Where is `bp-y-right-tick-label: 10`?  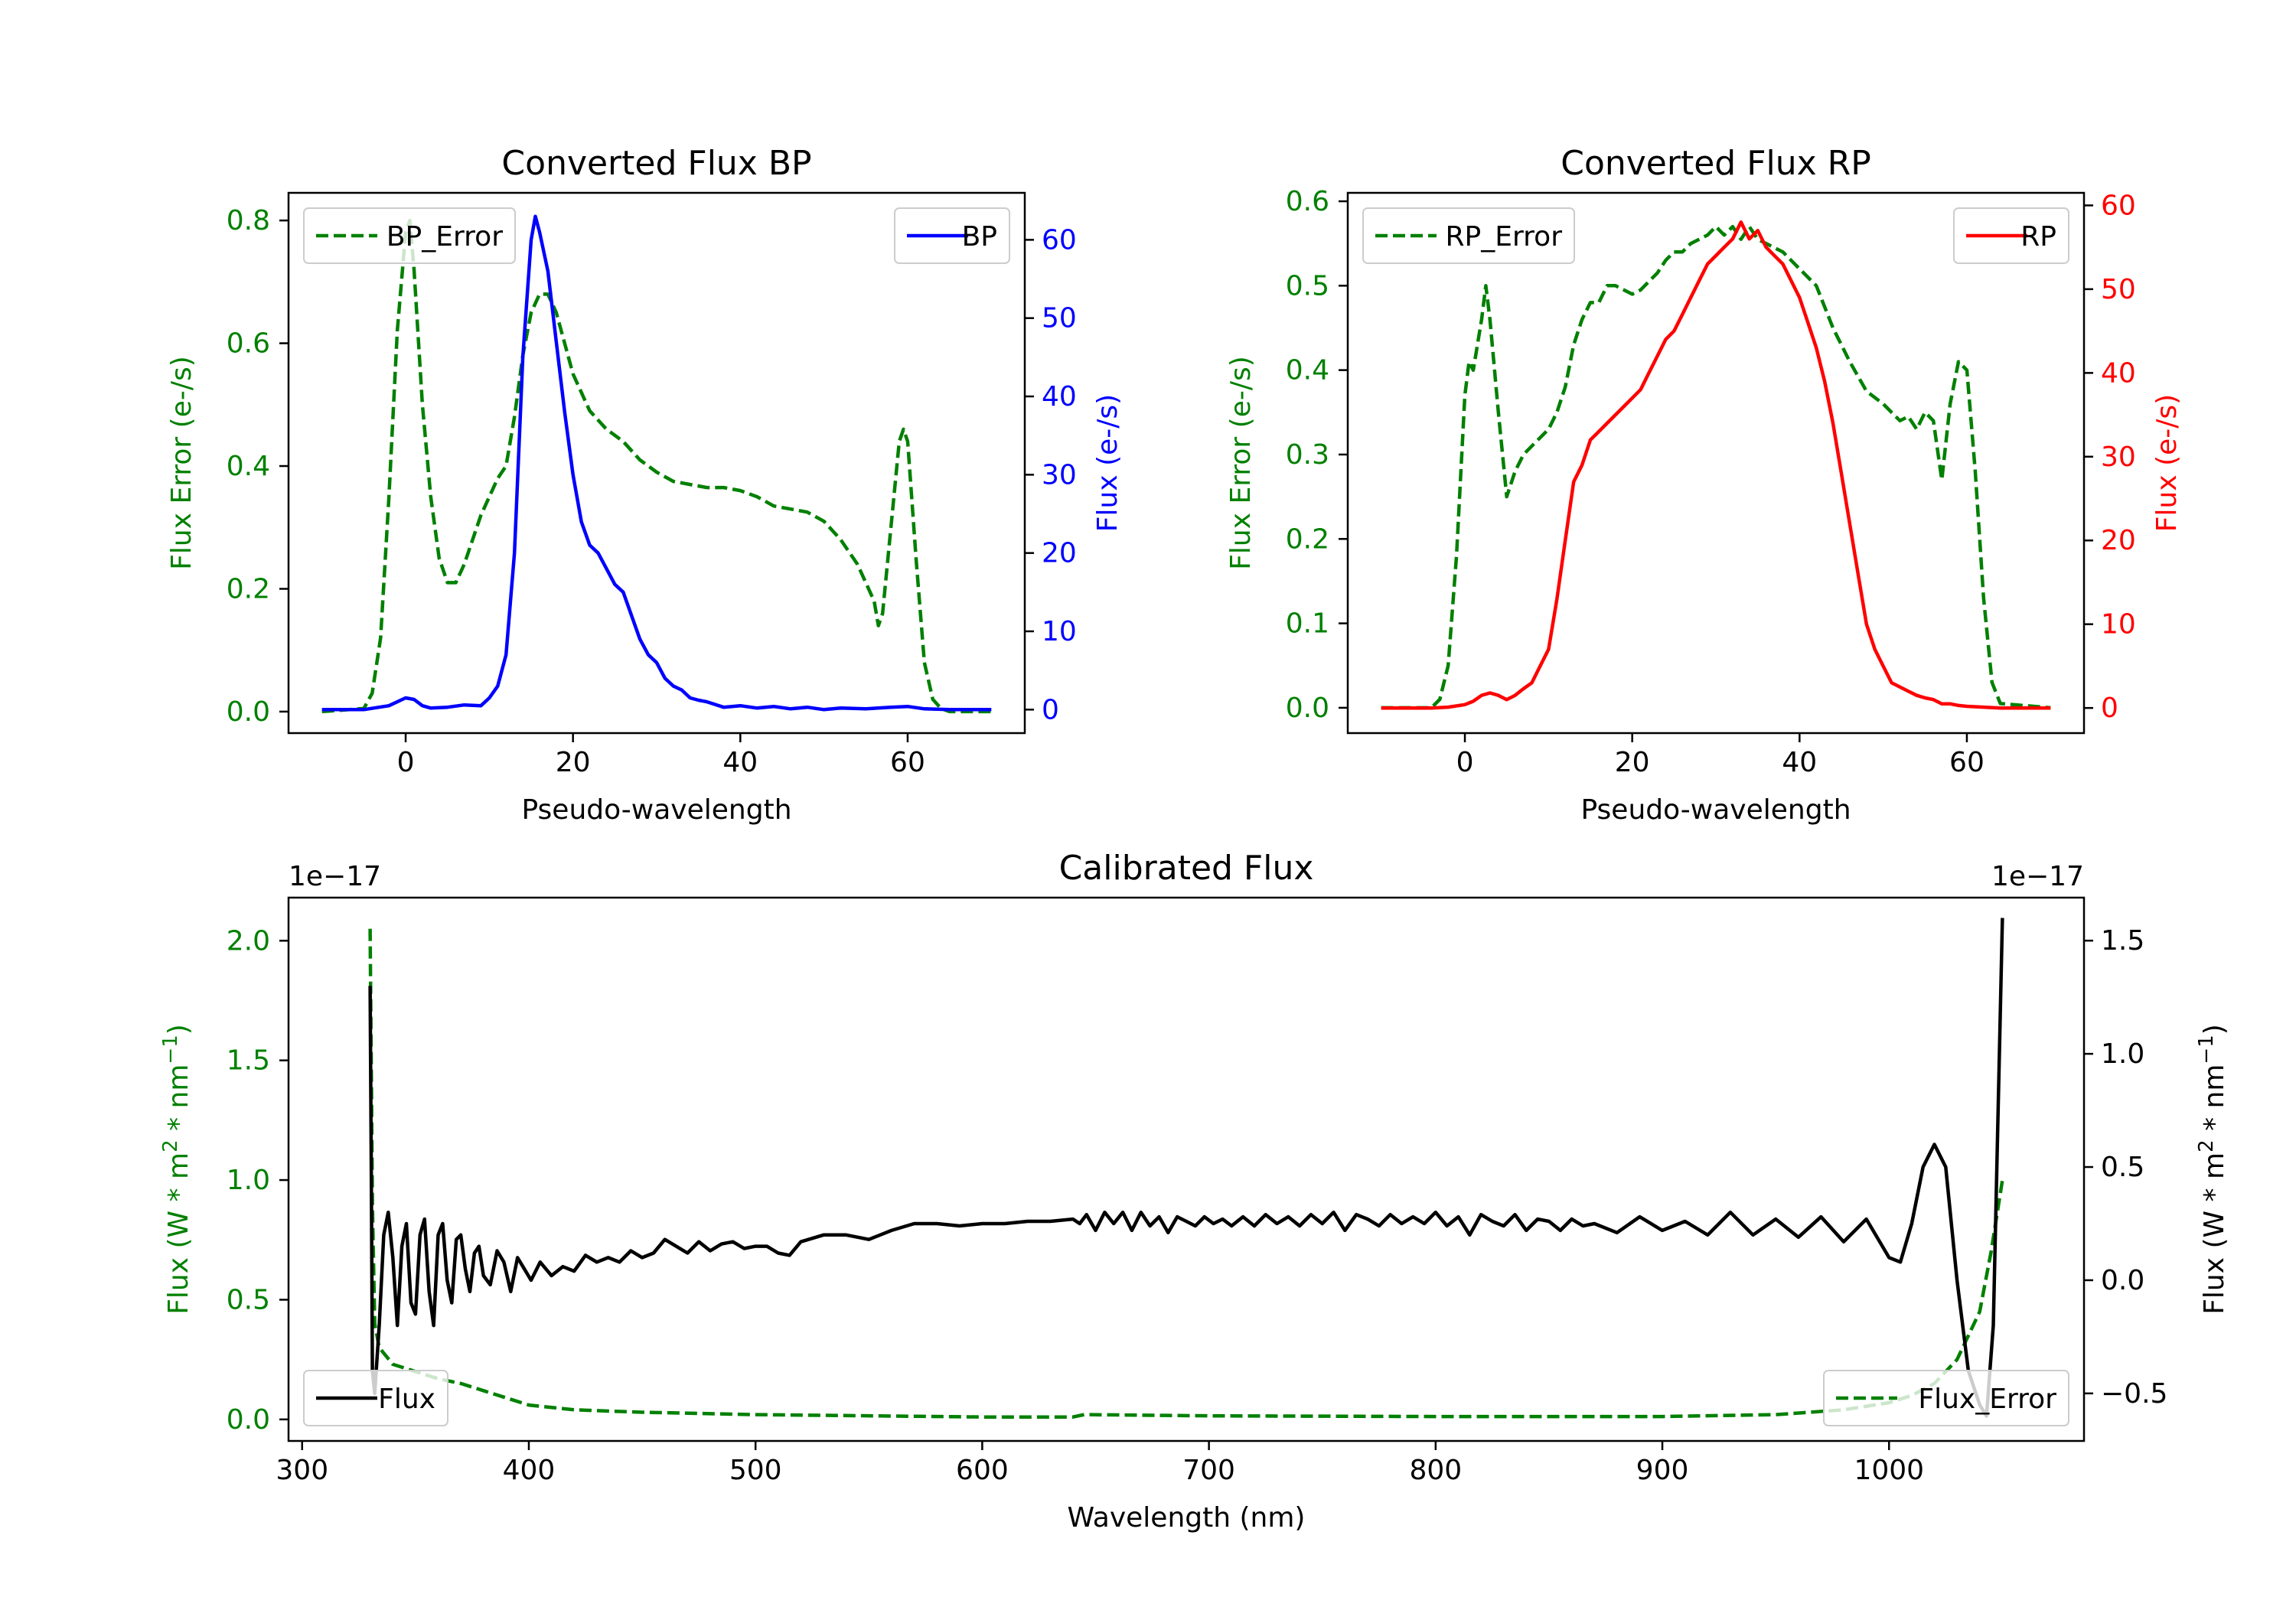
bp-y-right-tick-label: 10 is located at coordinates (1059, 631).